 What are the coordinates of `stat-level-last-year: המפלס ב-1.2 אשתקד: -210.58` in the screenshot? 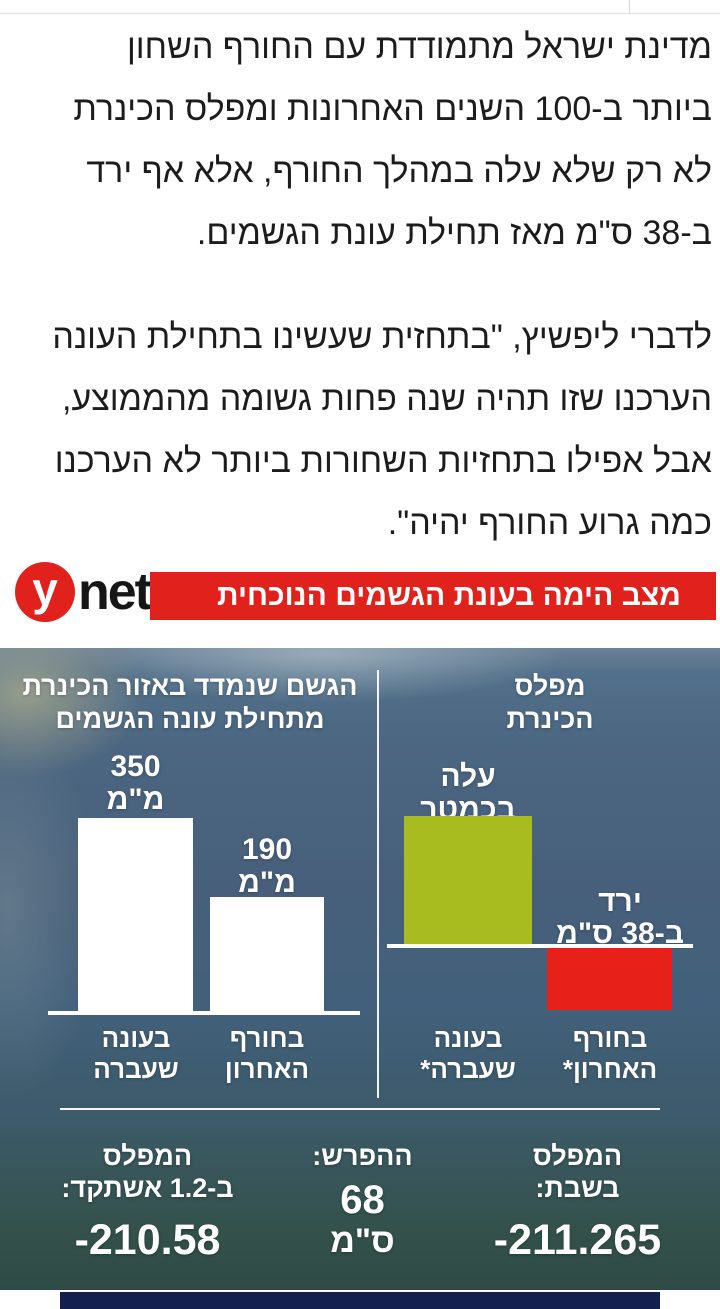 It's located at (147, 1202).